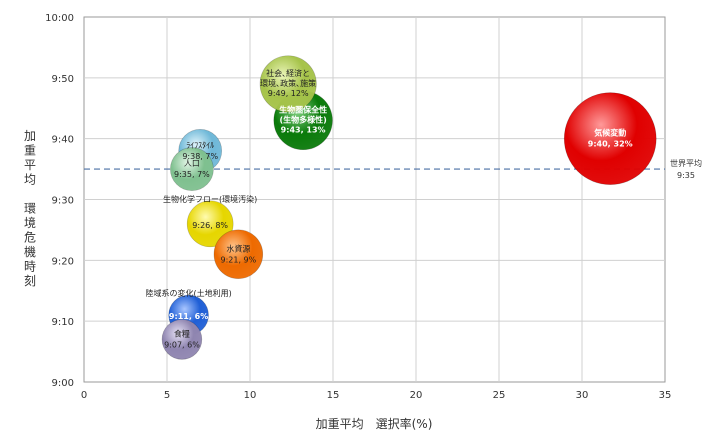 This screenshot has height=438, width=724. I want to click on x-tick-label: 0, so click(84, 395).